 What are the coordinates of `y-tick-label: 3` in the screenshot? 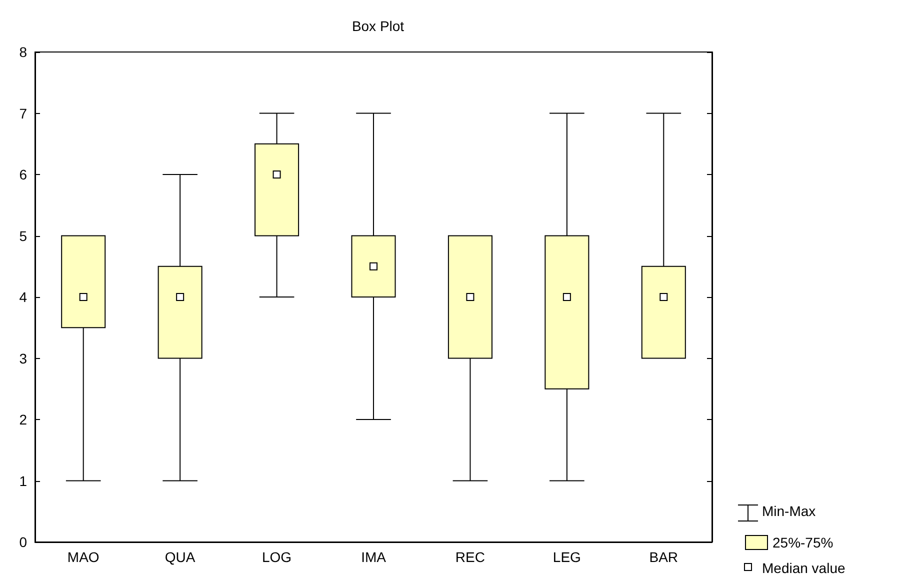 It's located at (23, 358).